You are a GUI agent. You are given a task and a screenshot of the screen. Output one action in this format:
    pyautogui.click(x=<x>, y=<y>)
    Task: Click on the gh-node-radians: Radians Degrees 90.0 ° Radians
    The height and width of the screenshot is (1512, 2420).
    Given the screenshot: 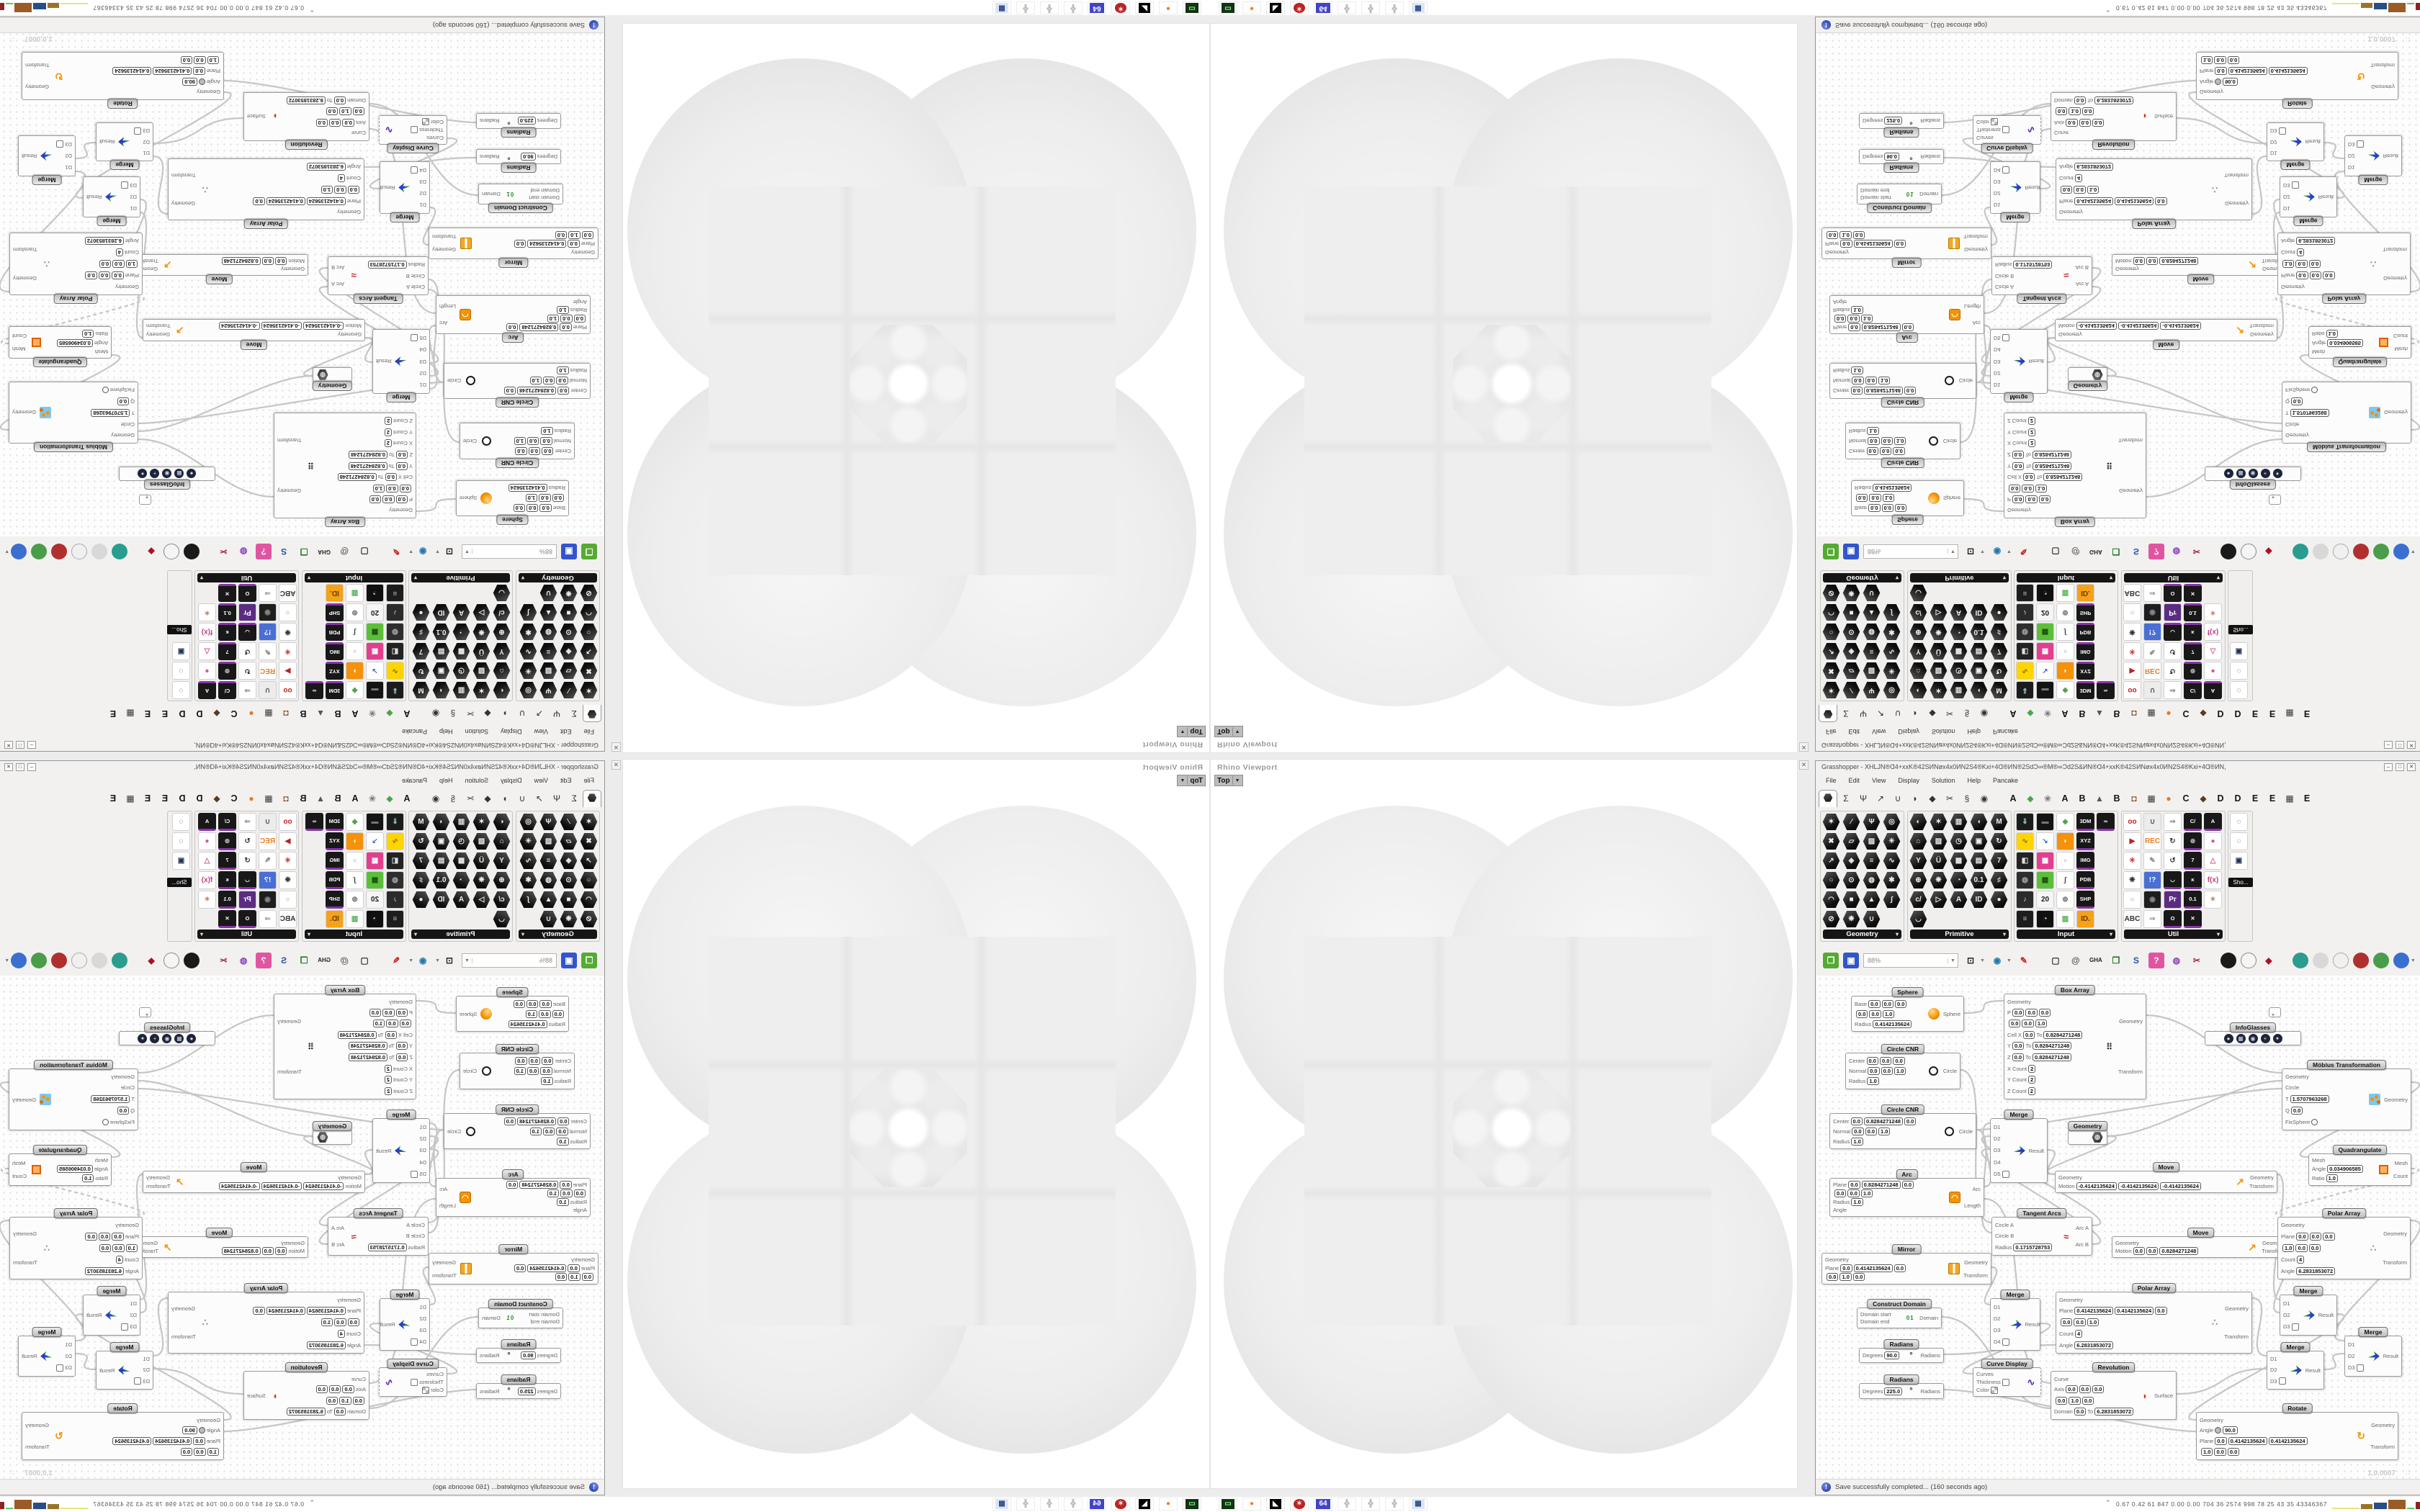 What is the action you would take?
    pyautogui.click(x=1901, y=161)
    